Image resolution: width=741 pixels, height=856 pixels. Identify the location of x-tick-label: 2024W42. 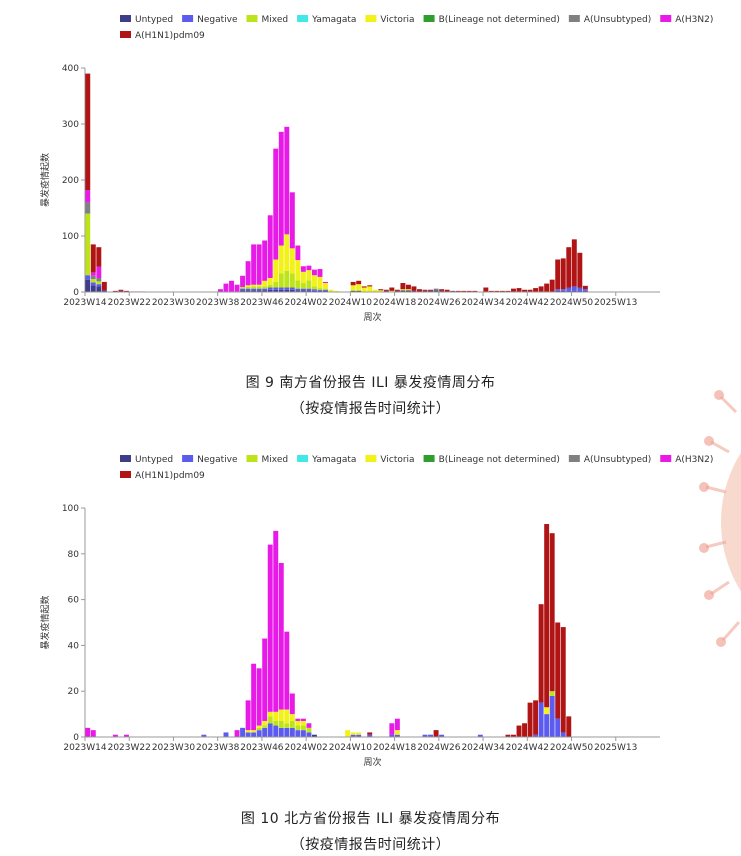
(527, 748).